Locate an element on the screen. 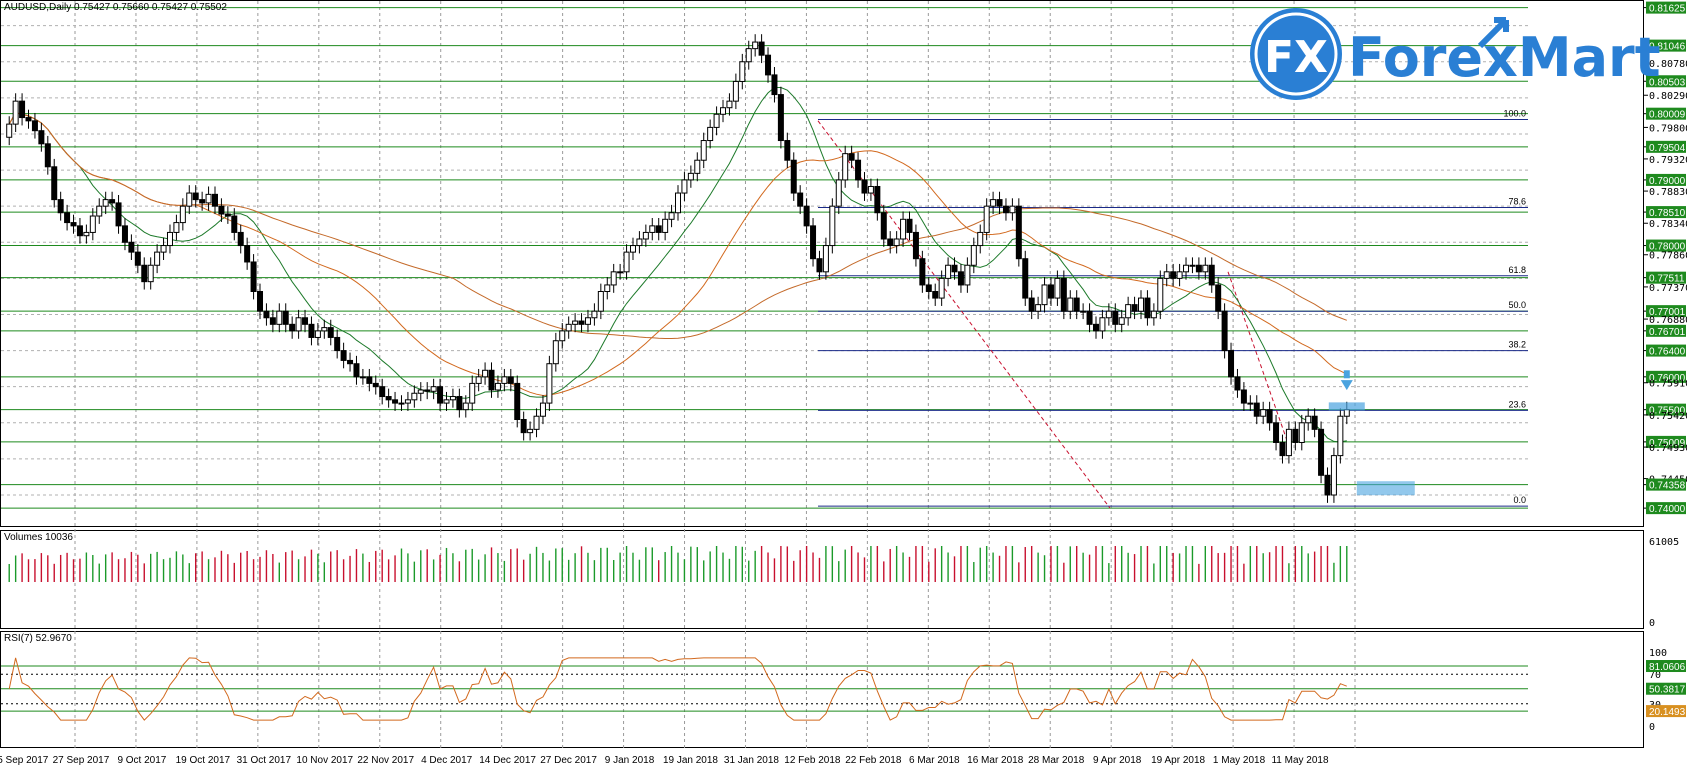  forexmart-logo: FX ForexMart is located at coordinates (1455, 54).